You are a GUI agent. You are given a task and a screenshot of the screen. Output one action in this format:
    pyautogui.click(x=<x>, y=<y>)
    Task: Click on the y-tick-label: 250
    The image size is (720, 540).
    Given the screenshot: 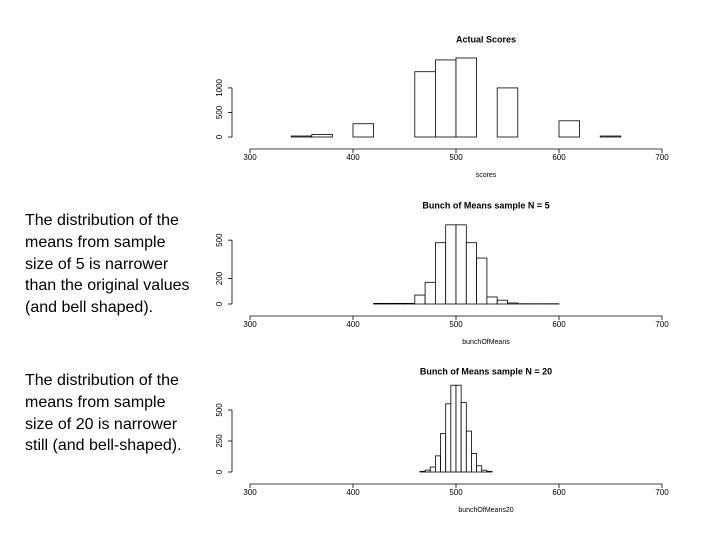 What is the action you would take?
    pyautogui.click(x=219, y=441)
    